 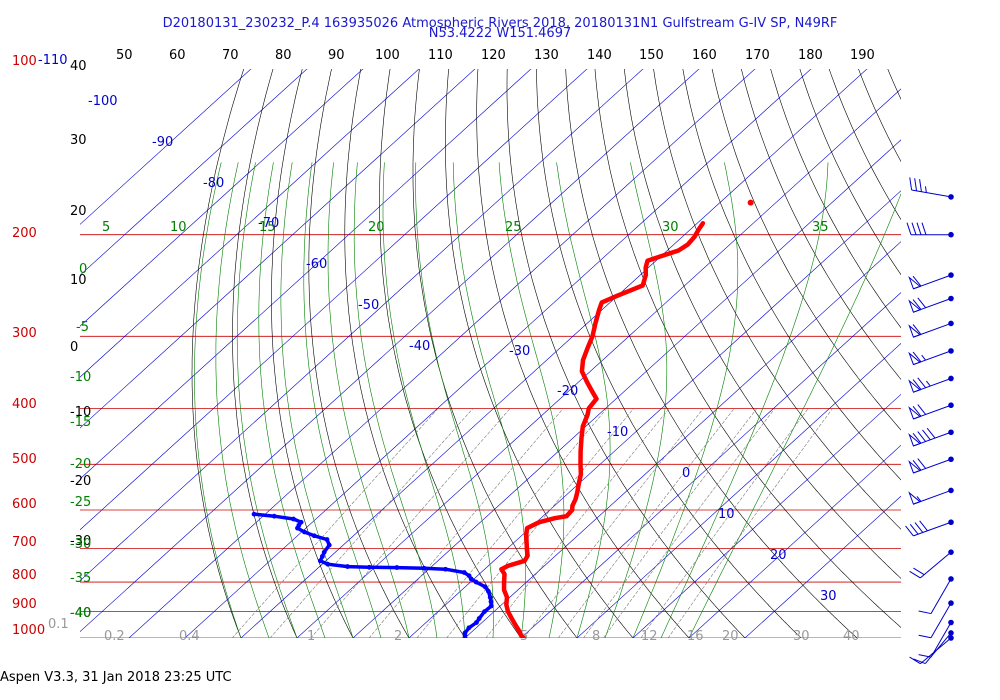 I want to click on isotherm-tick-label: -90, so click(x=162, y=142).